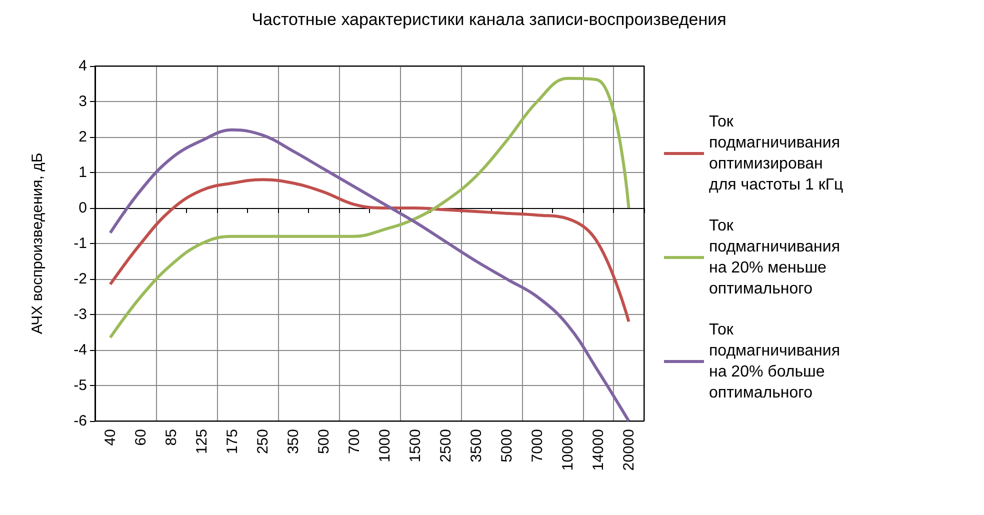 This screenshot has height=515, width=984. I want to click on x-tick-label: 2500, so click(445, 445).